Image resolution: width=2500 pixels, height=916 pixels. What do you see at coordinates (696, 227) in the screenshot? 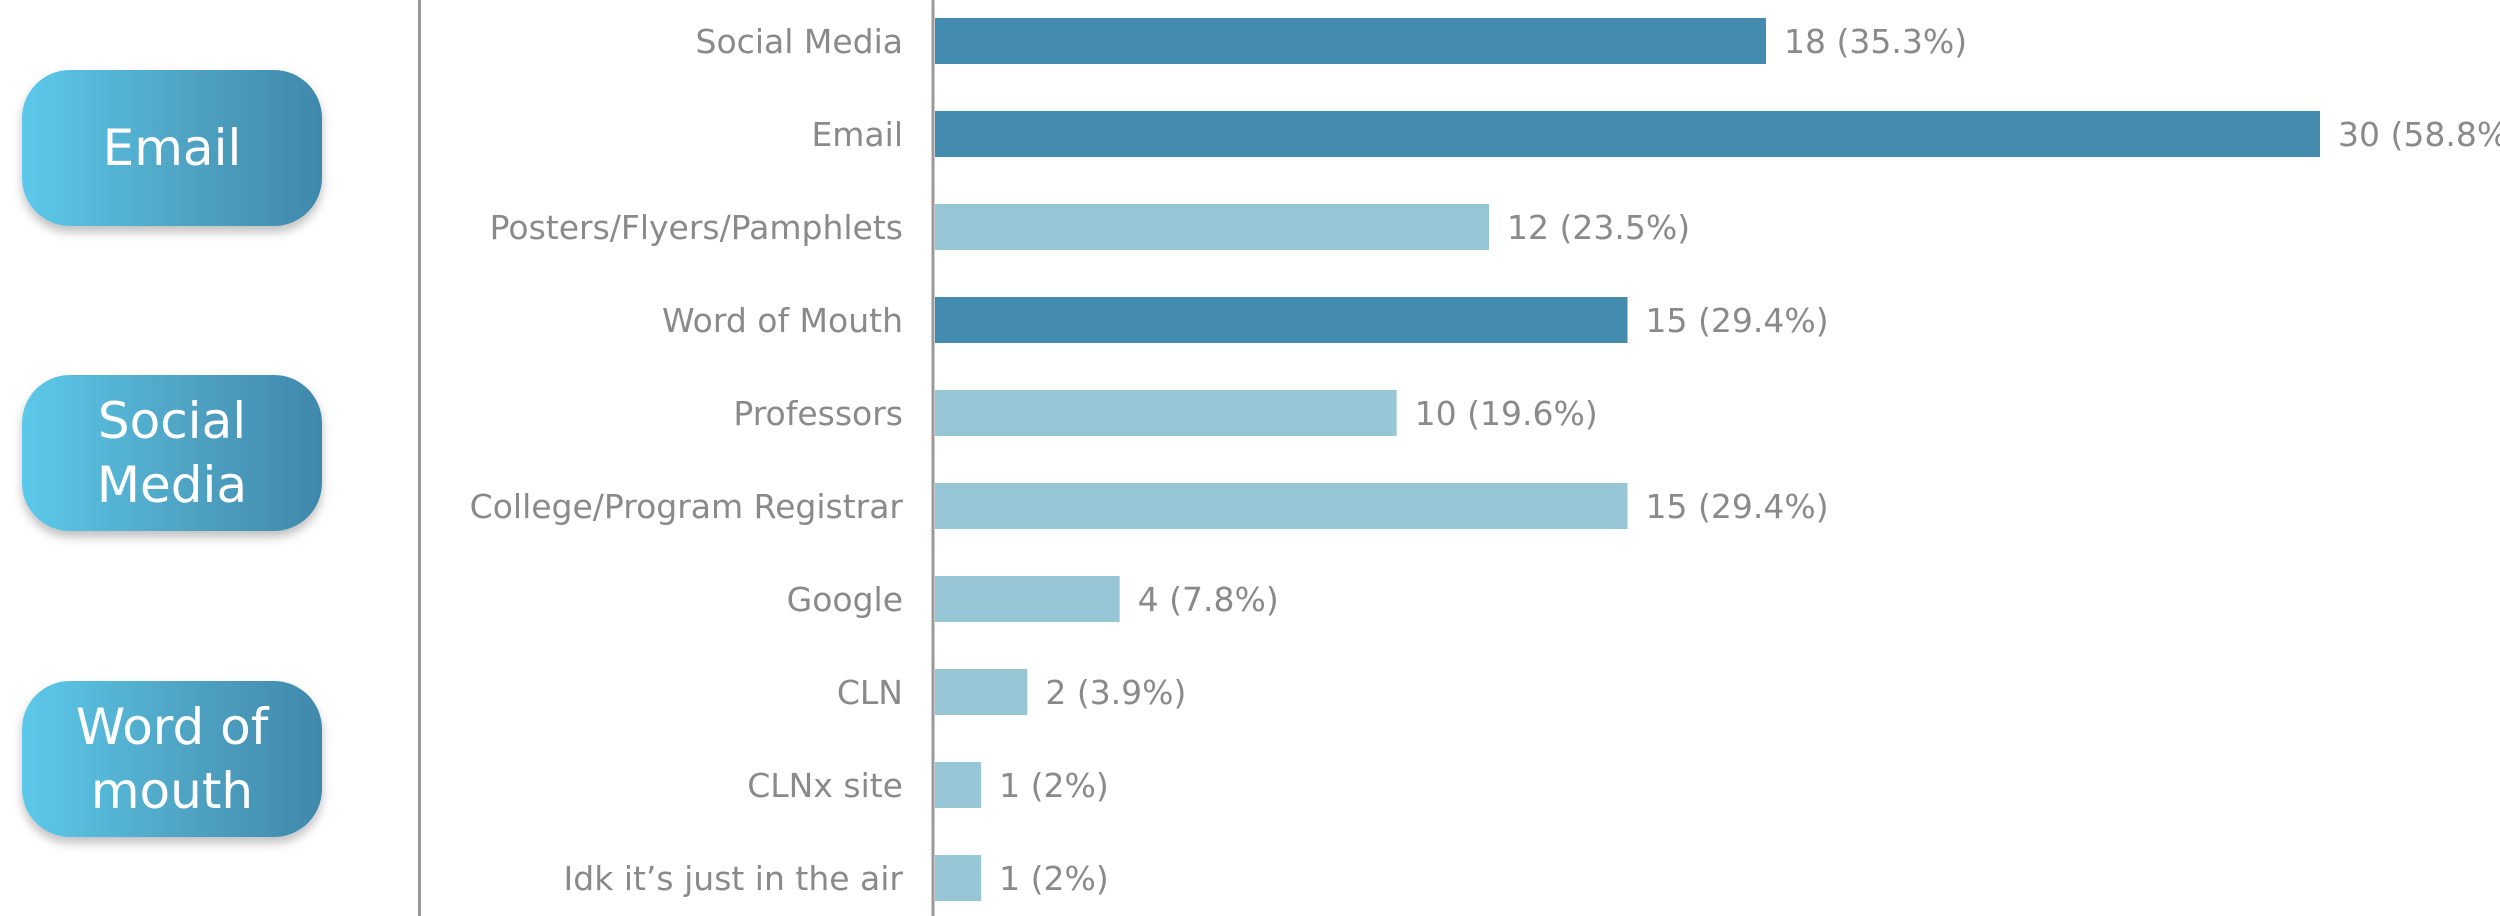
I see `category-label: Posters/Flyers/Pamphlets` at bounding box center [696, 227].